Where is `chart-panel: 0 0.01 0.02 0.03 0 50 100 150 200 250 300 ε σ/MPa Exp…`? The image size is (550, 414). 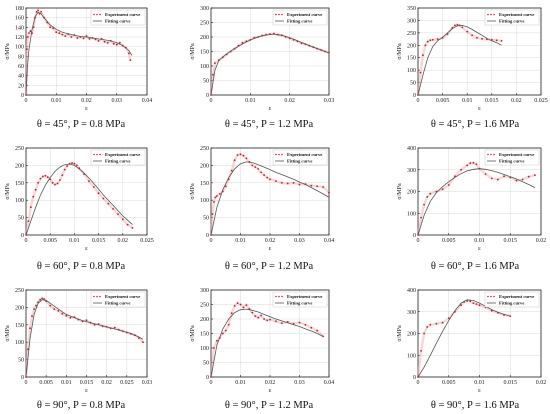 chart-panel: 0 0.01 0.02 0.03 0 50 100 150 200 250 300 ε σ/MPa Exp… is located at coordinates (262, 68).